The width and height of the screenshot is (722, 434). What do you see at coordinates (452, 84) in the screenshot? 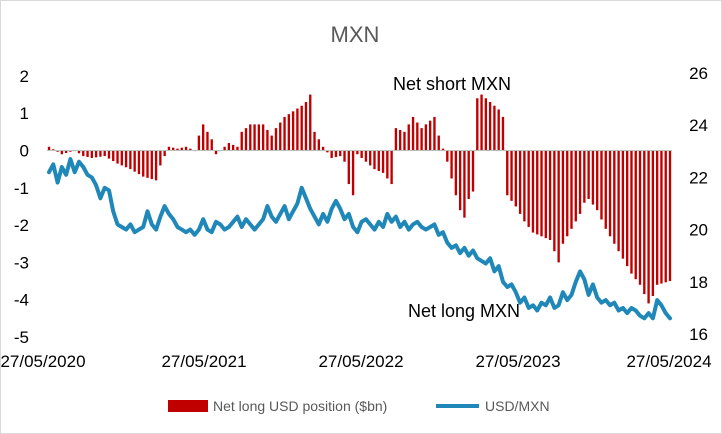
I see `annotation-net-short: Net short MXN` at bounding box center [452, 84].